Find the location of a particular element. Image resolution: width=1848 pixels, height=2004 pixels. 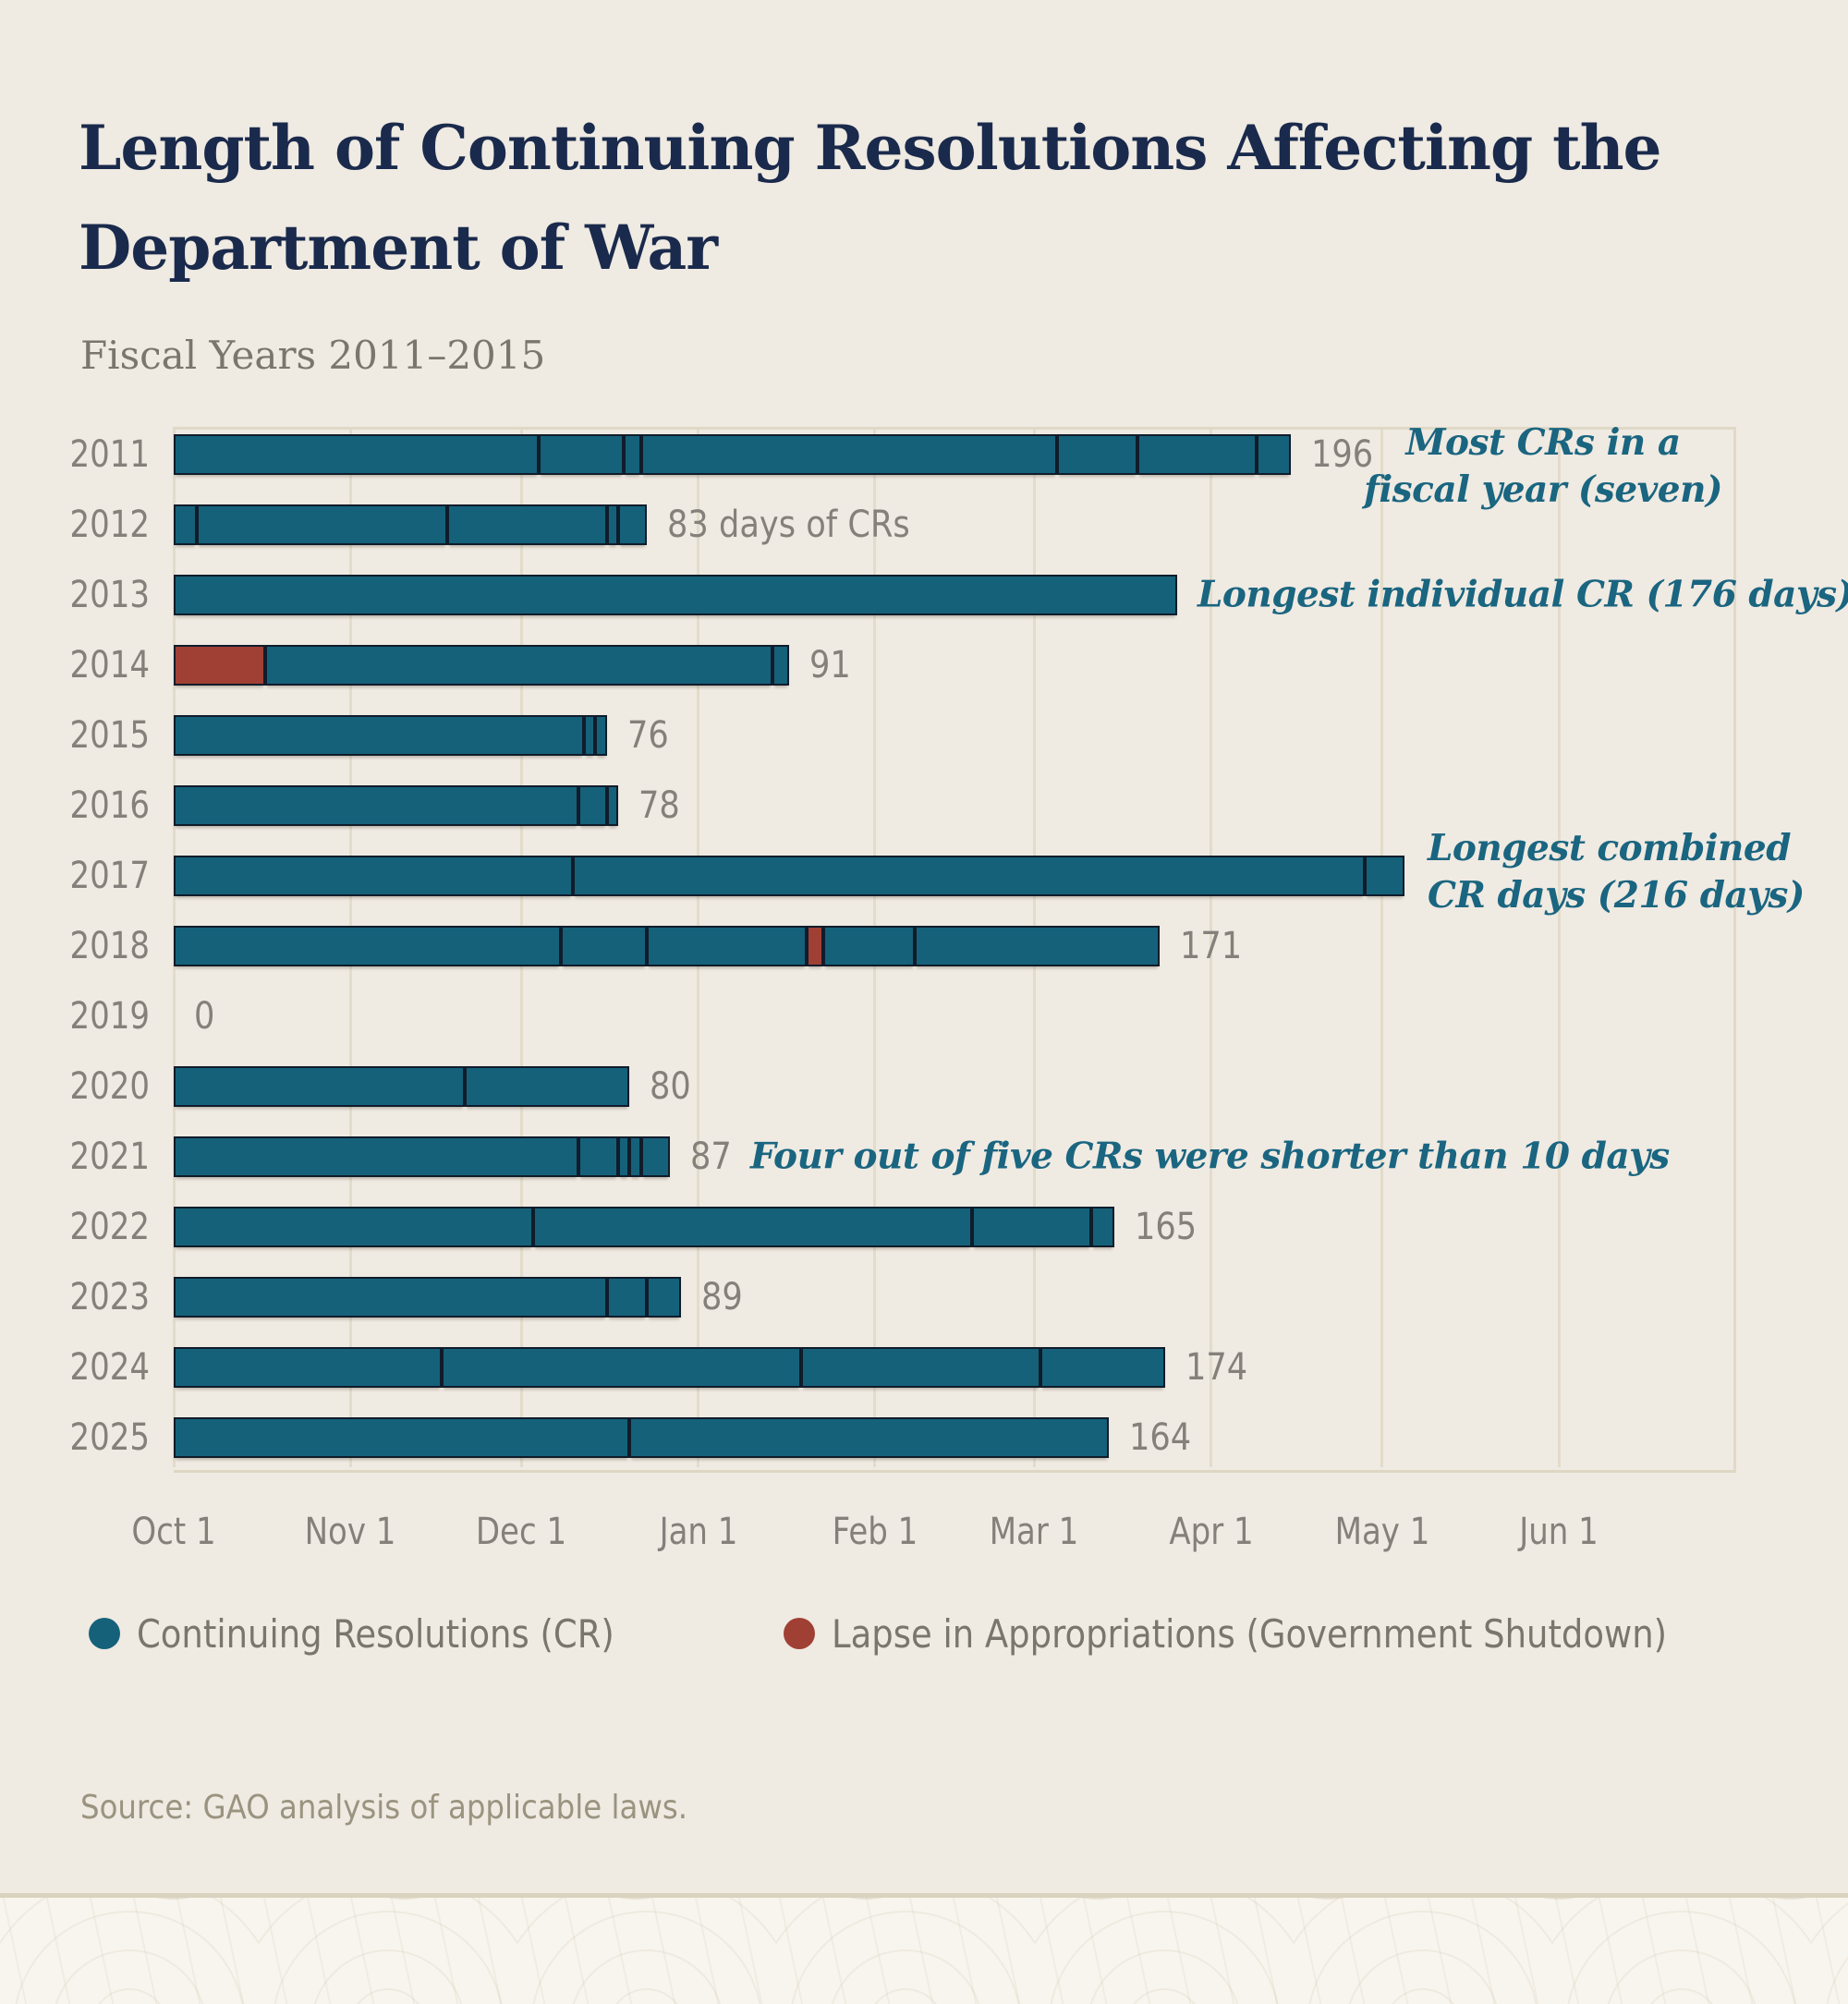

bar-value-label: 76 is located at coordinates (647, 735).